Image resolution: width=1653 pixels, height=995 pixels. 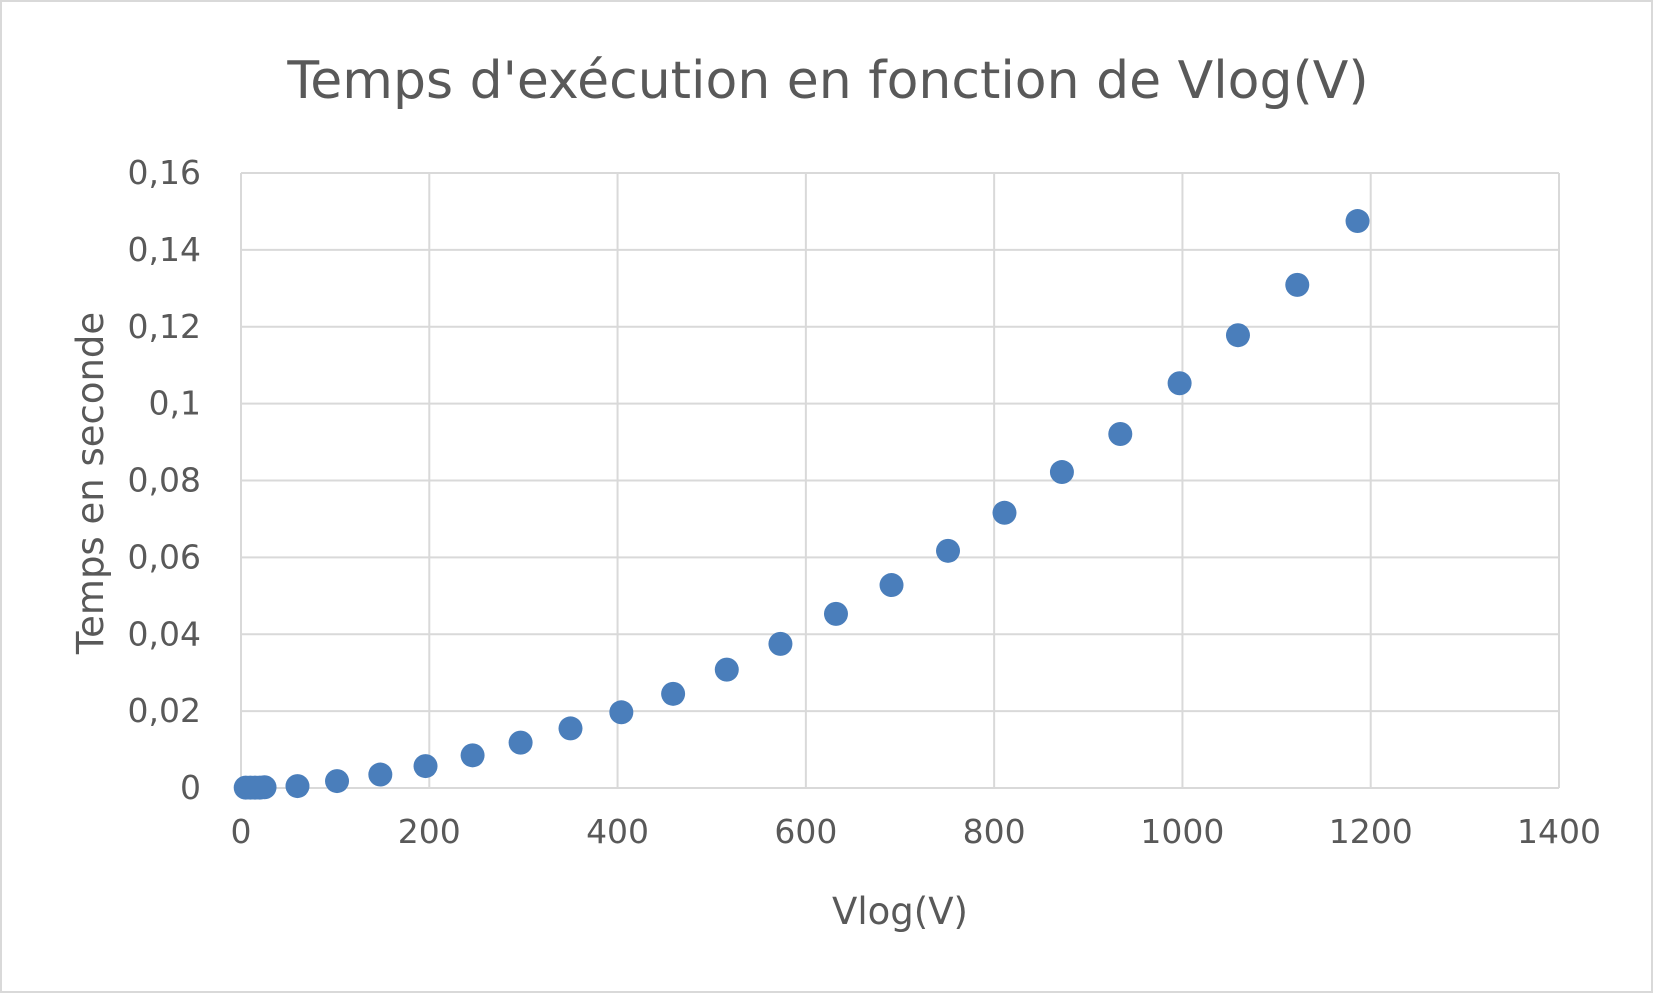 I want to click on y-tick-label: 0,16, so click(x=164, y=172).